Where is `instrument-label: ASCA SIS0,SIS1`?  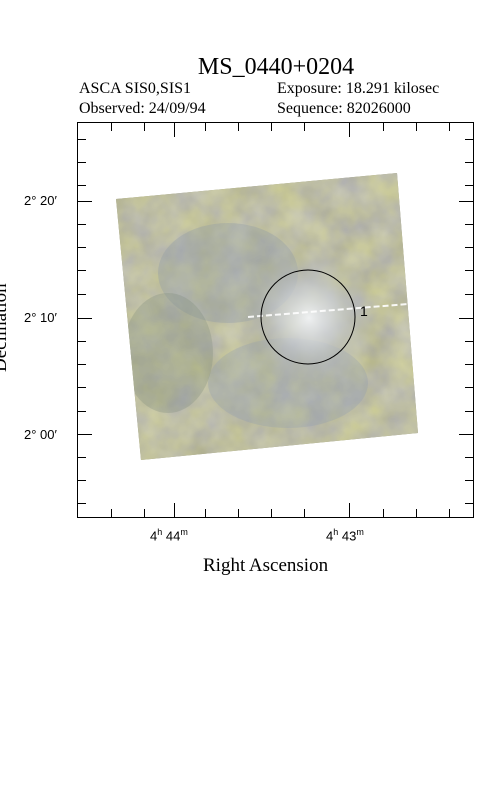
instrument-label: ASCA SIS0,SIS1 is located at coordinates (135, 88).